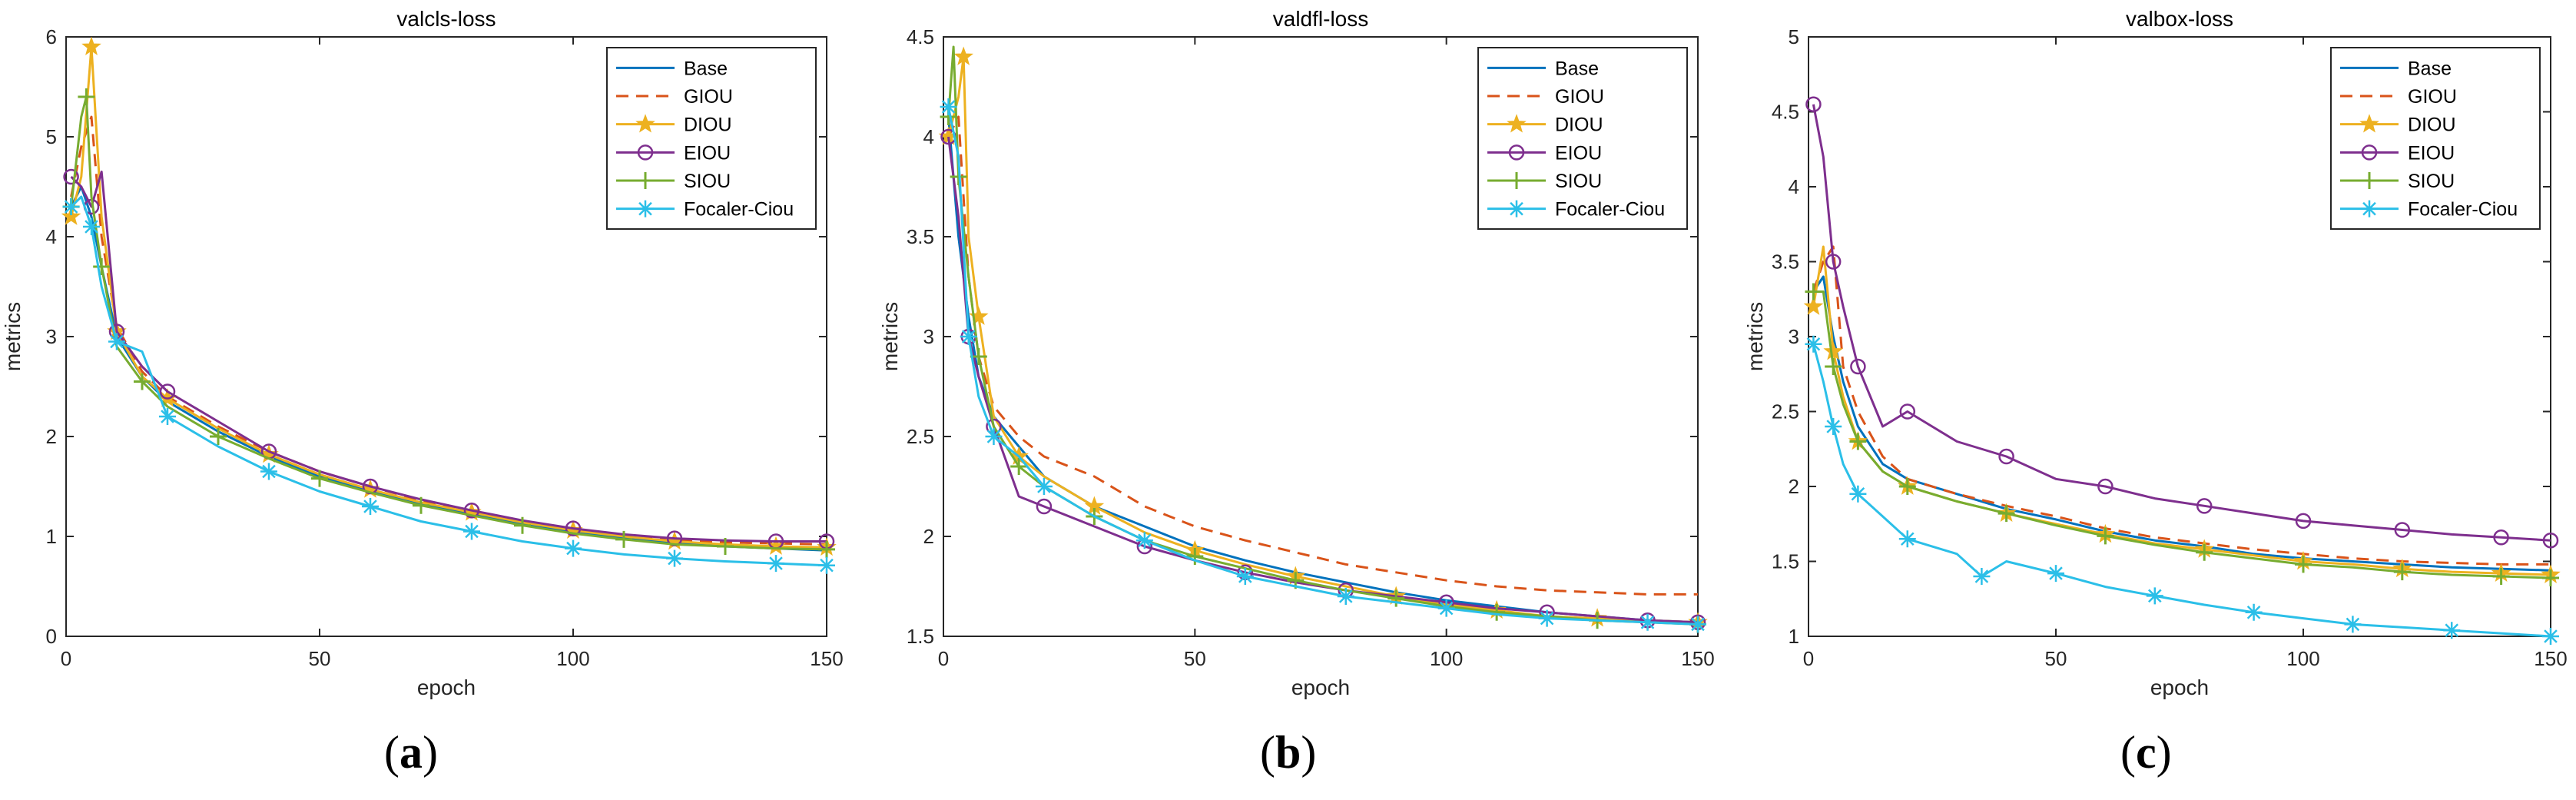  I want to click on x-tick-label: 0, so click(943, 658).